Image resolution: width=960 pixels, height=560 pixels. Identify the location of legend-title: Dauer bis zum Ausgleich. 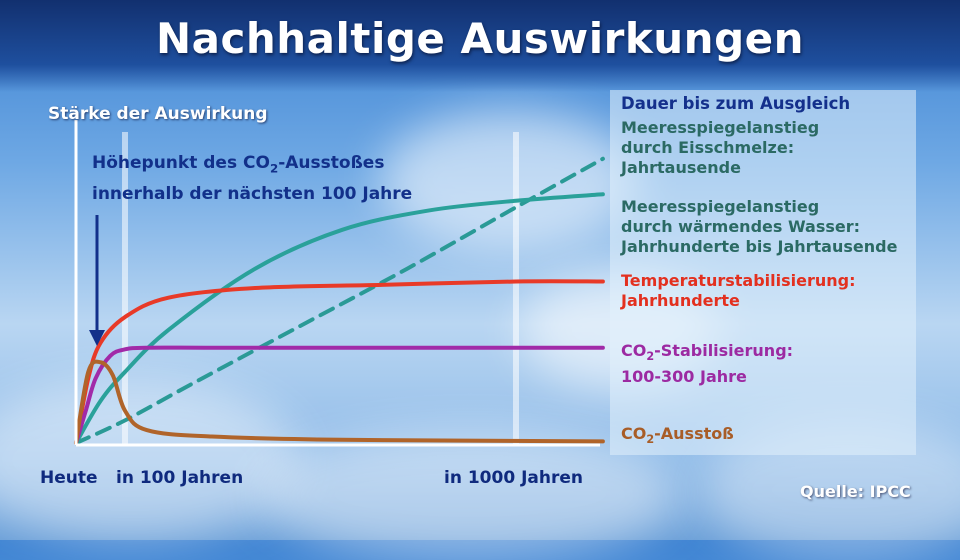
(736, 103).